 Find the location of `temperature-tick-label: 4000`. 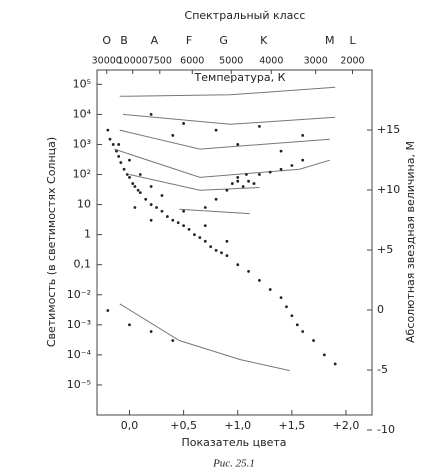

temperature-tick-label: 4000 is located at coordinates (271, 61).